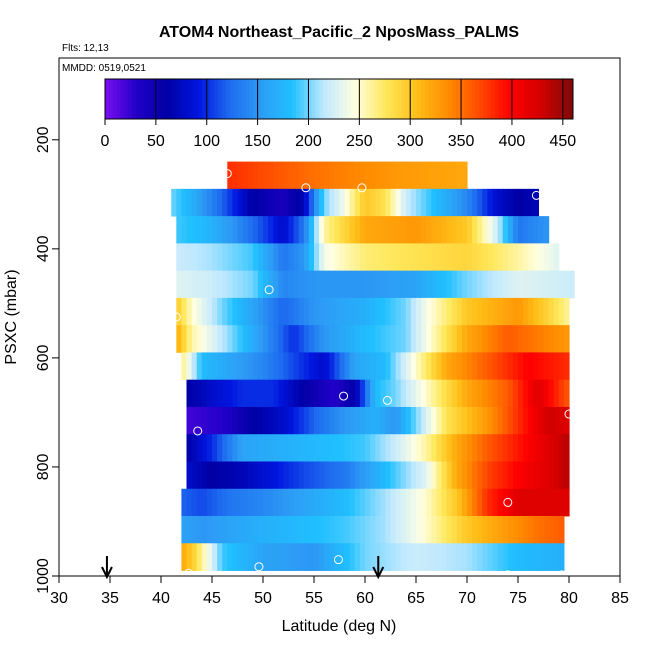 This screenshot has width=650, height=650. What do you see at coordinates (107, 568) in the screenshot?
I see `flight-arrow` at bounding box center [107, 568].